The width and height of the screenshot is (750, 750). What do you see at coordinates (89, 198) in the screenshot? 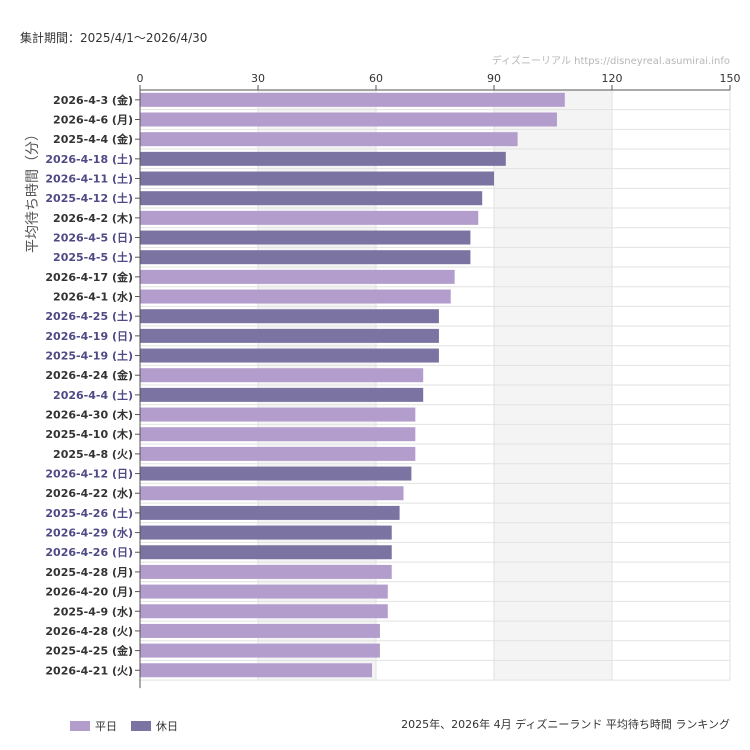
I see `category-label: 2025-4-12 (土)` at bounding box center [89, 198].